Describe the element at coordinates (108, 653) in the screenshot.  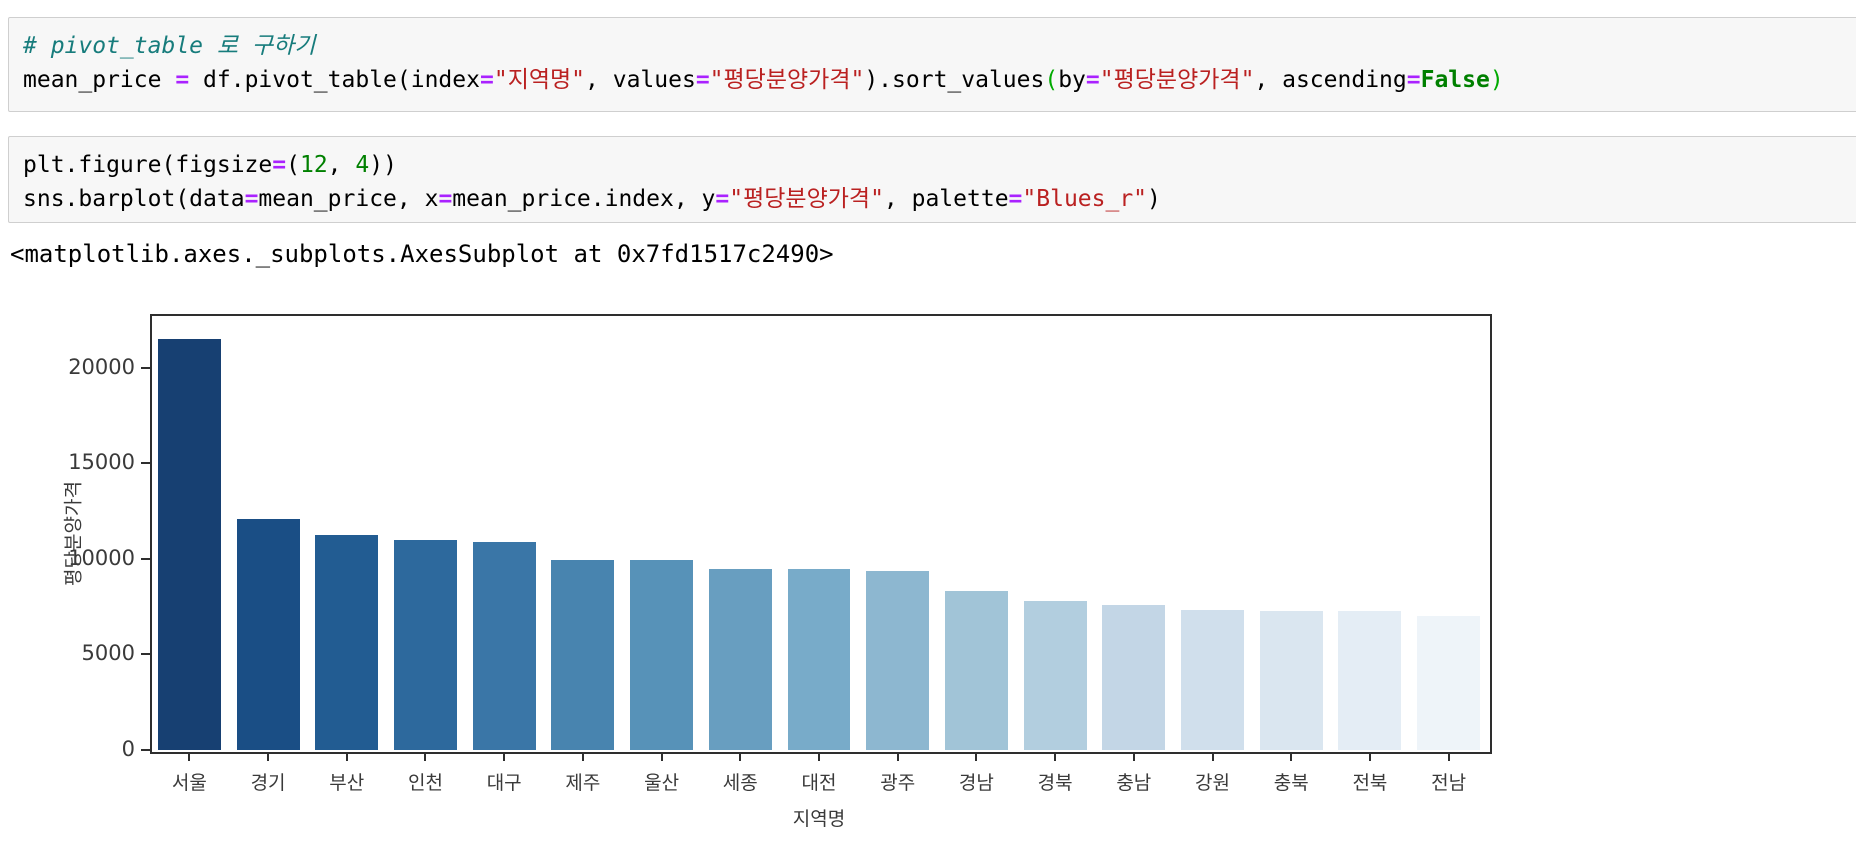
I see `y-tick-label: 5000` at that location.